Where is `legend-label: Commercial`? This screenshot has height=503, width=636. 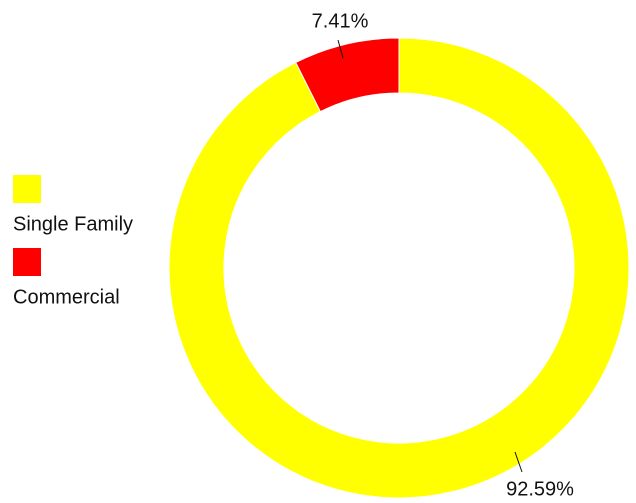
legend-label: Commercial is located at coordinates (66, 297).